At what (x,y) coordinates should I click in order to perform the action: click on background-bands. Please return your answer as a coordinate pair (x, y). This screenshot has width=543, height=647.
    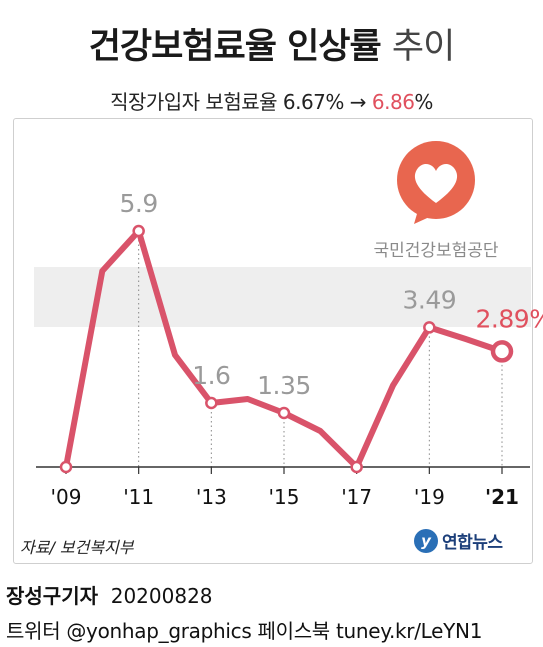
    Looking at the image, I should click on (282, 297).